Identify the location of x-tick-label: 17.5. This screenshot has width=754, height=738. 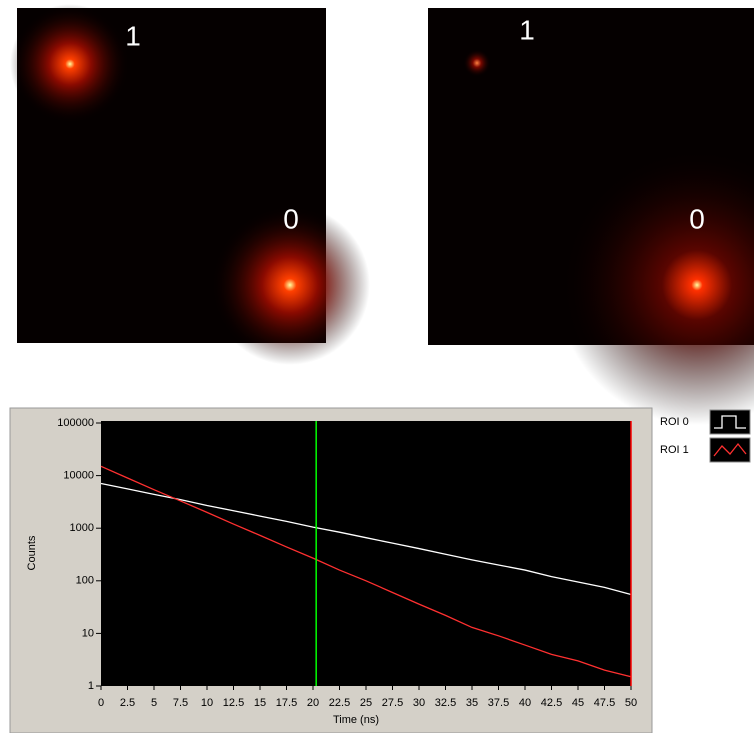
(286, 703).